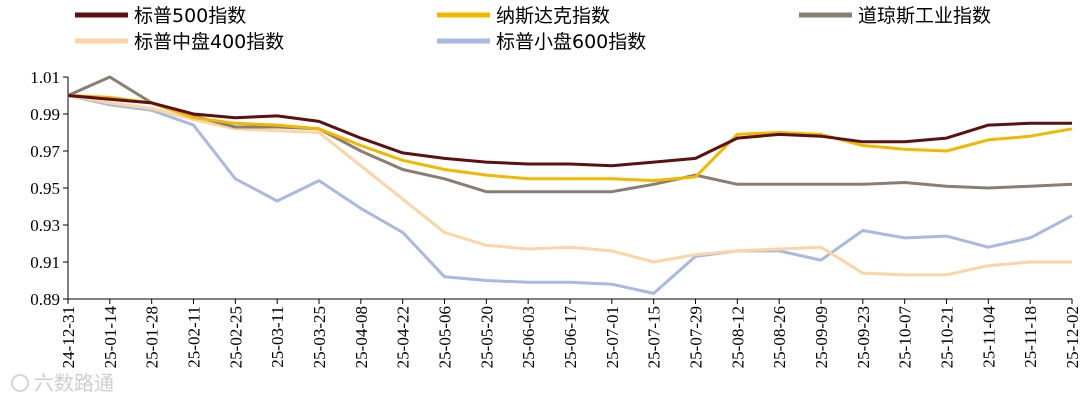 This screenshot has width=1080, height=405. Describe the element at coordinates (571, 42) in the screenshot. I see `legend-label-sp600: 标普小盘600指数` at that location.